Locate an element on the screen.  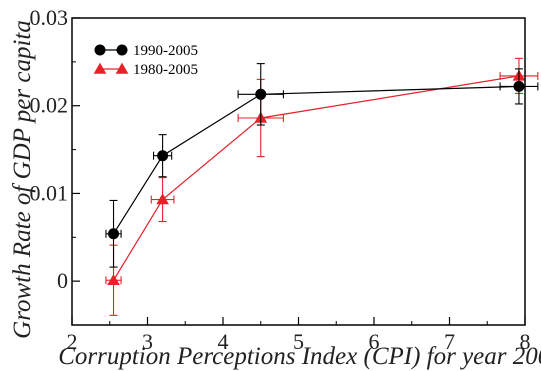
y-tick-label: 0 is located at coordinates (62, 280).